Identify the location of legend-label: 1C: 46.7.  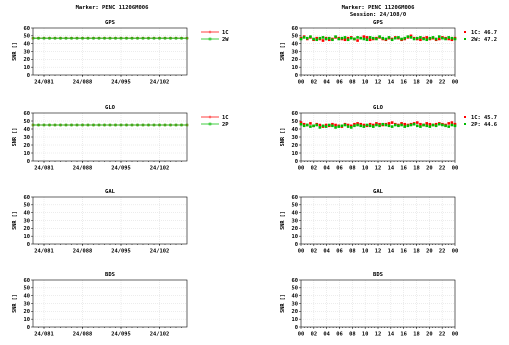
(484, 33).